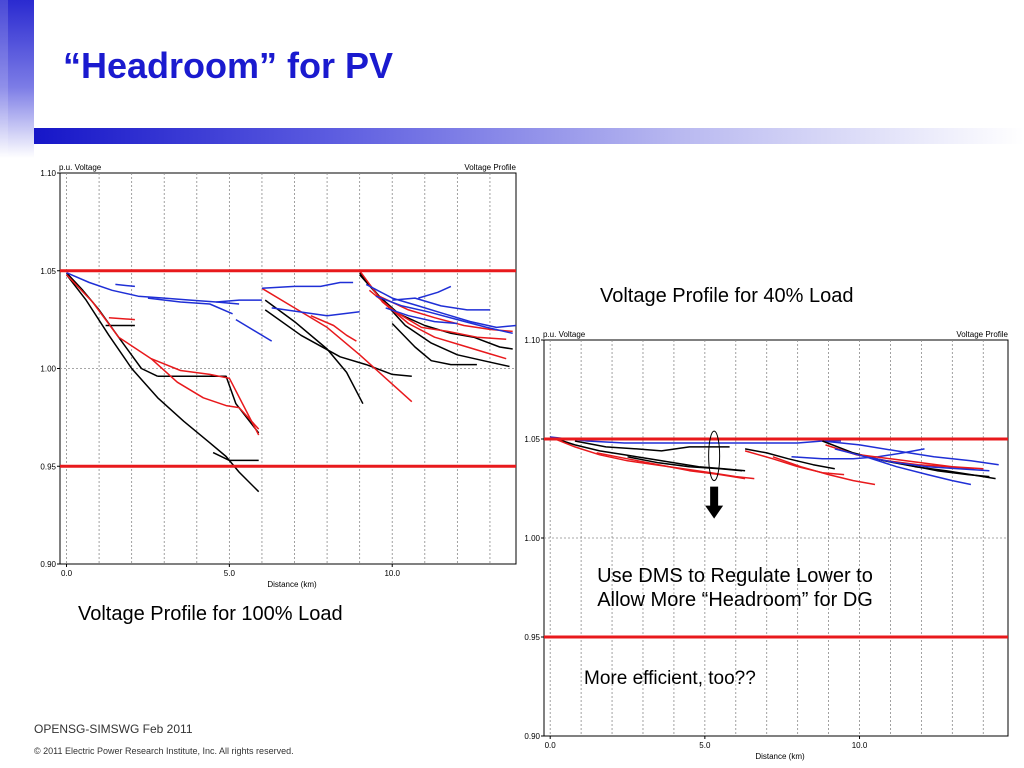 This screenshot has width=1024, height=768. I want to click on caption-100-load: Voltage Profile for 100% Load, so click(210, 614).